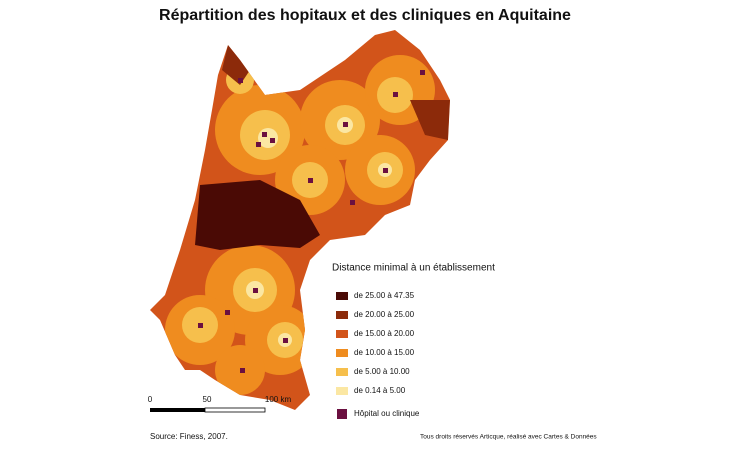 The height and width of the screenshot is (450, 730). What do you see at coordinates (384, 295) in the screenshot?
I see `legend-label: de 25.00 à 47.35` at bounding box center [384, 295].